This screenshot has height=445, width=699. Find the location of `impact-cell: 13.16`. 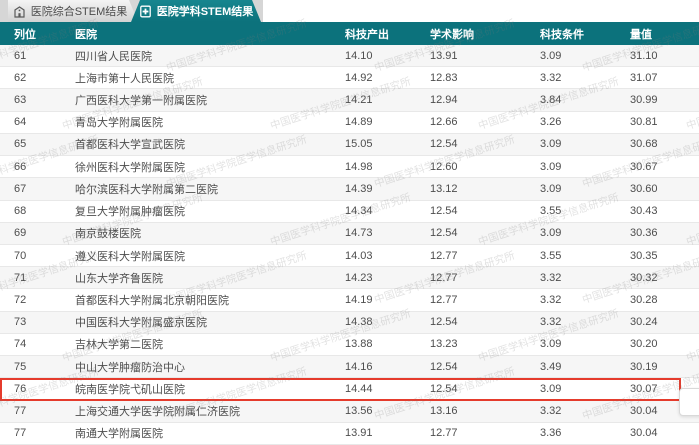

impact-cell: 13.16 is located at coordinates (444, 411).